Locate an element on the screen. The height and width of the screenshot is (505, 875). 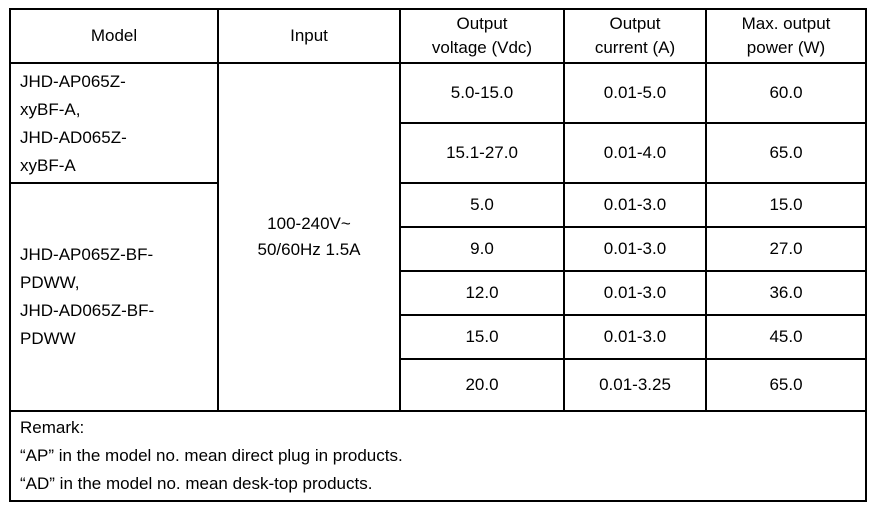
table-row-4: 9.0 0.01-3.0 27.0 is located at coordinates (438, 249).